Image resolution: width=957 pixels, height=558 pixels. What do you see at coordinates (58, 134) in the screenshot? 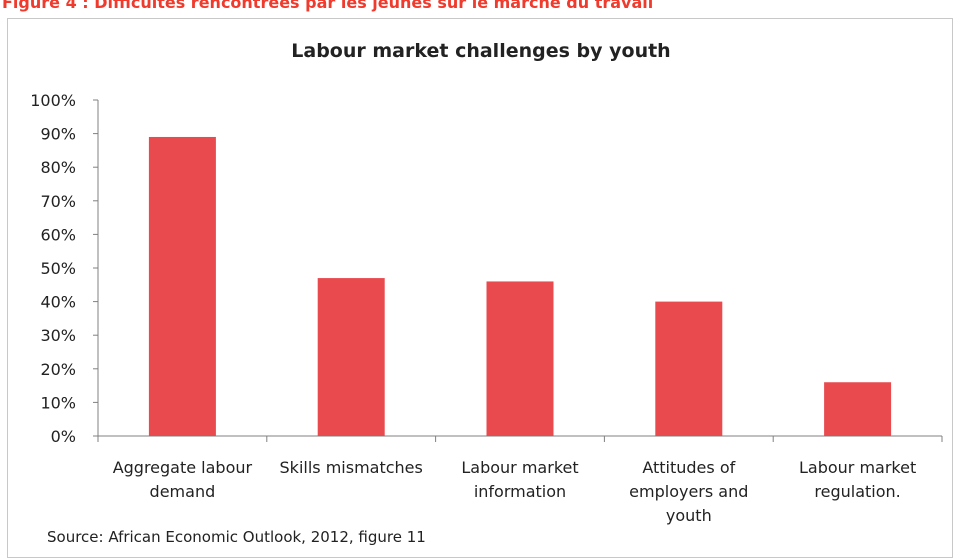
I see `y-tick-label: 90%` at bounding box center [58, 134].